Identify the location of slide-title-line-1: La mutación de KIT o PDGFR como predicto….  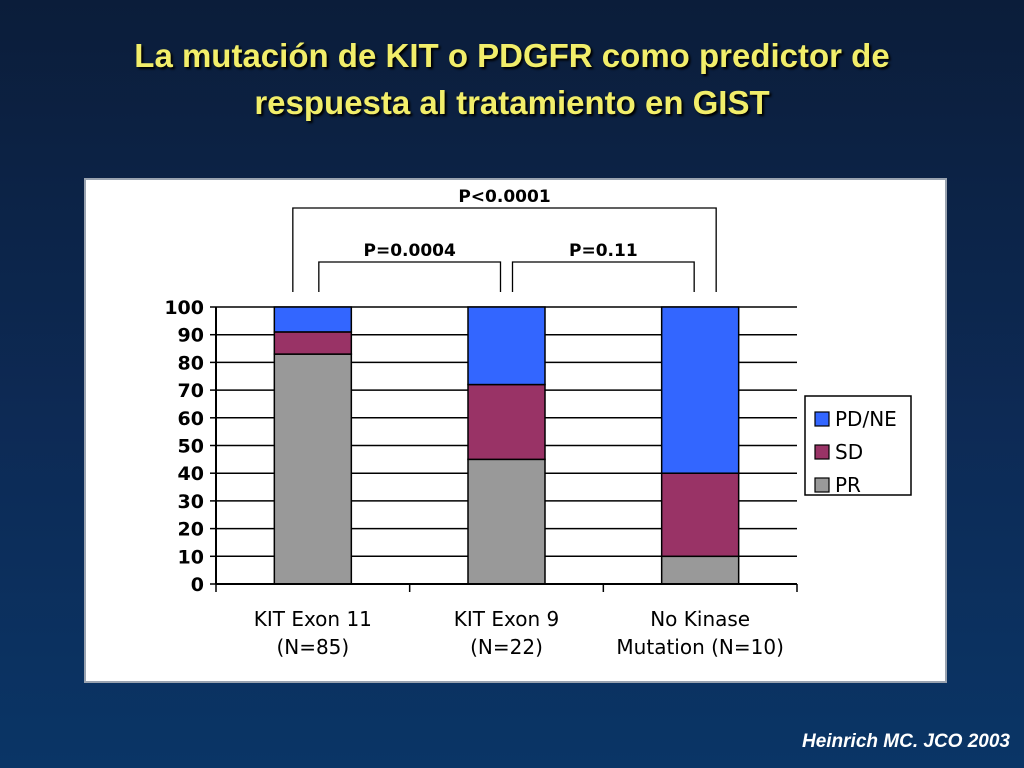
(512, 55).